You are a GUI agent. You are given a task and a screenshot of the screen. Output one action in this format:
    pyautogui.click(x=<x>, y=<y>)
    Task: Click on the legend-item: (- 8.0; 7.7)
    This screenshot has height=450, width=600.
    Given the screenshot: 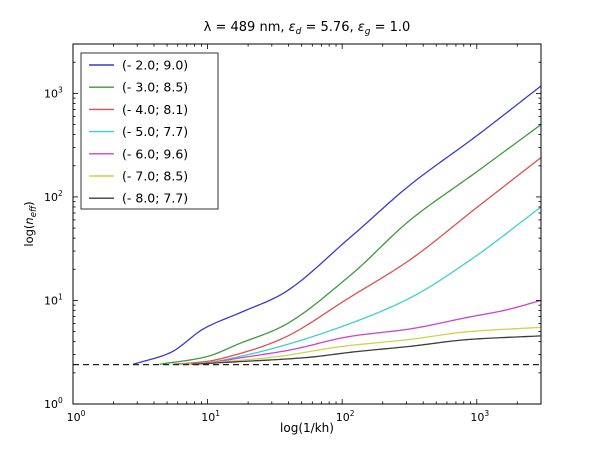 What is the action you would take?
    pyautogui.click(x=138, y=198)
    